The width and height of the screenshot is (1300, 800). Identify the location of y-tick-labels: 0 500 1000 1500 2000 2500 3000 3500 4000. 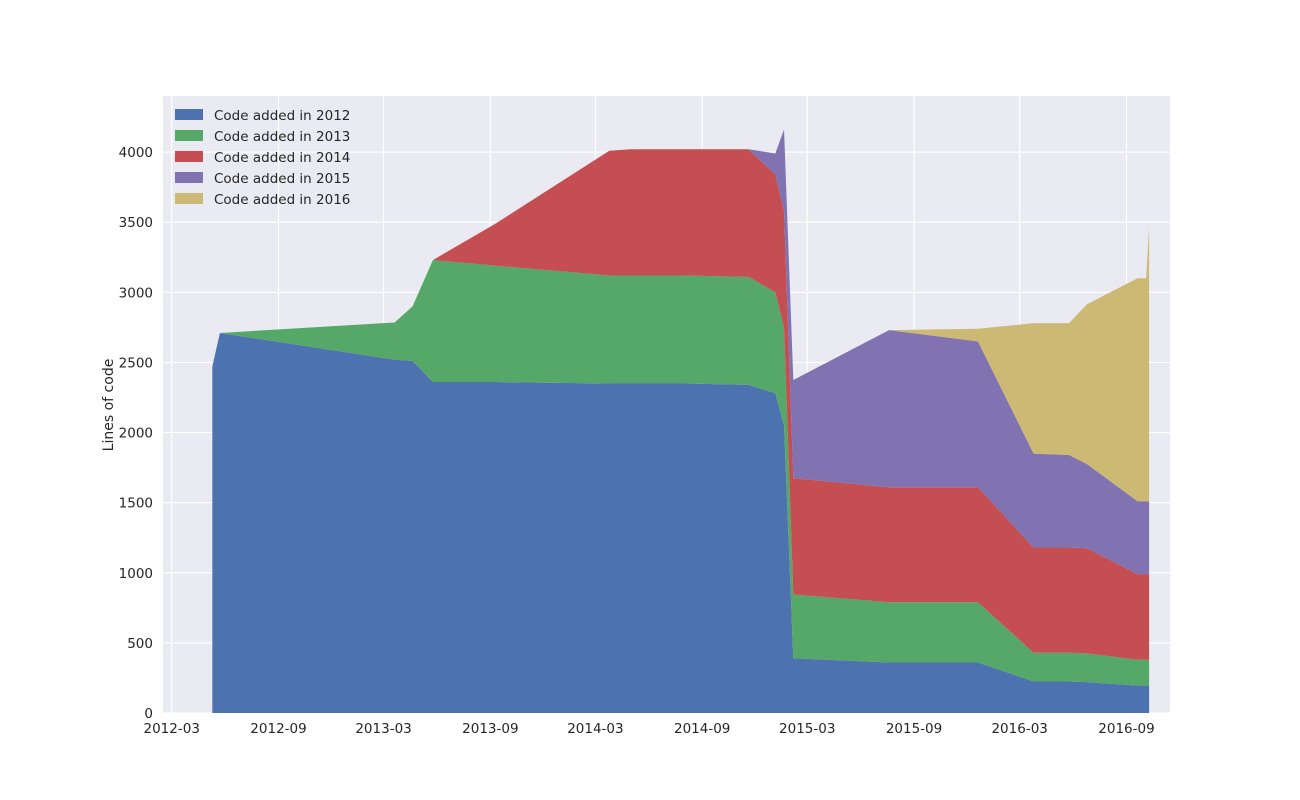
(136, 433).